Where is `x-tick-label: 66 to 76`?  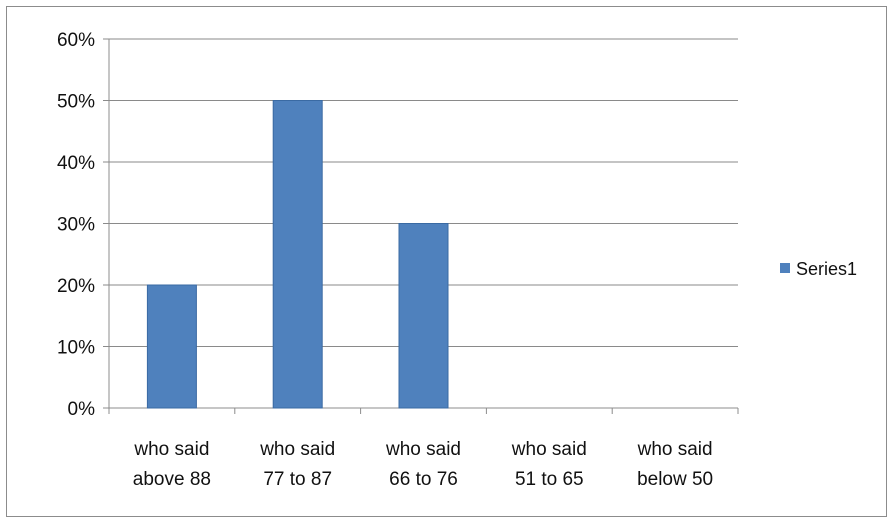
x-tick-label: 66 to 76 is located at coordinates (423, 479).